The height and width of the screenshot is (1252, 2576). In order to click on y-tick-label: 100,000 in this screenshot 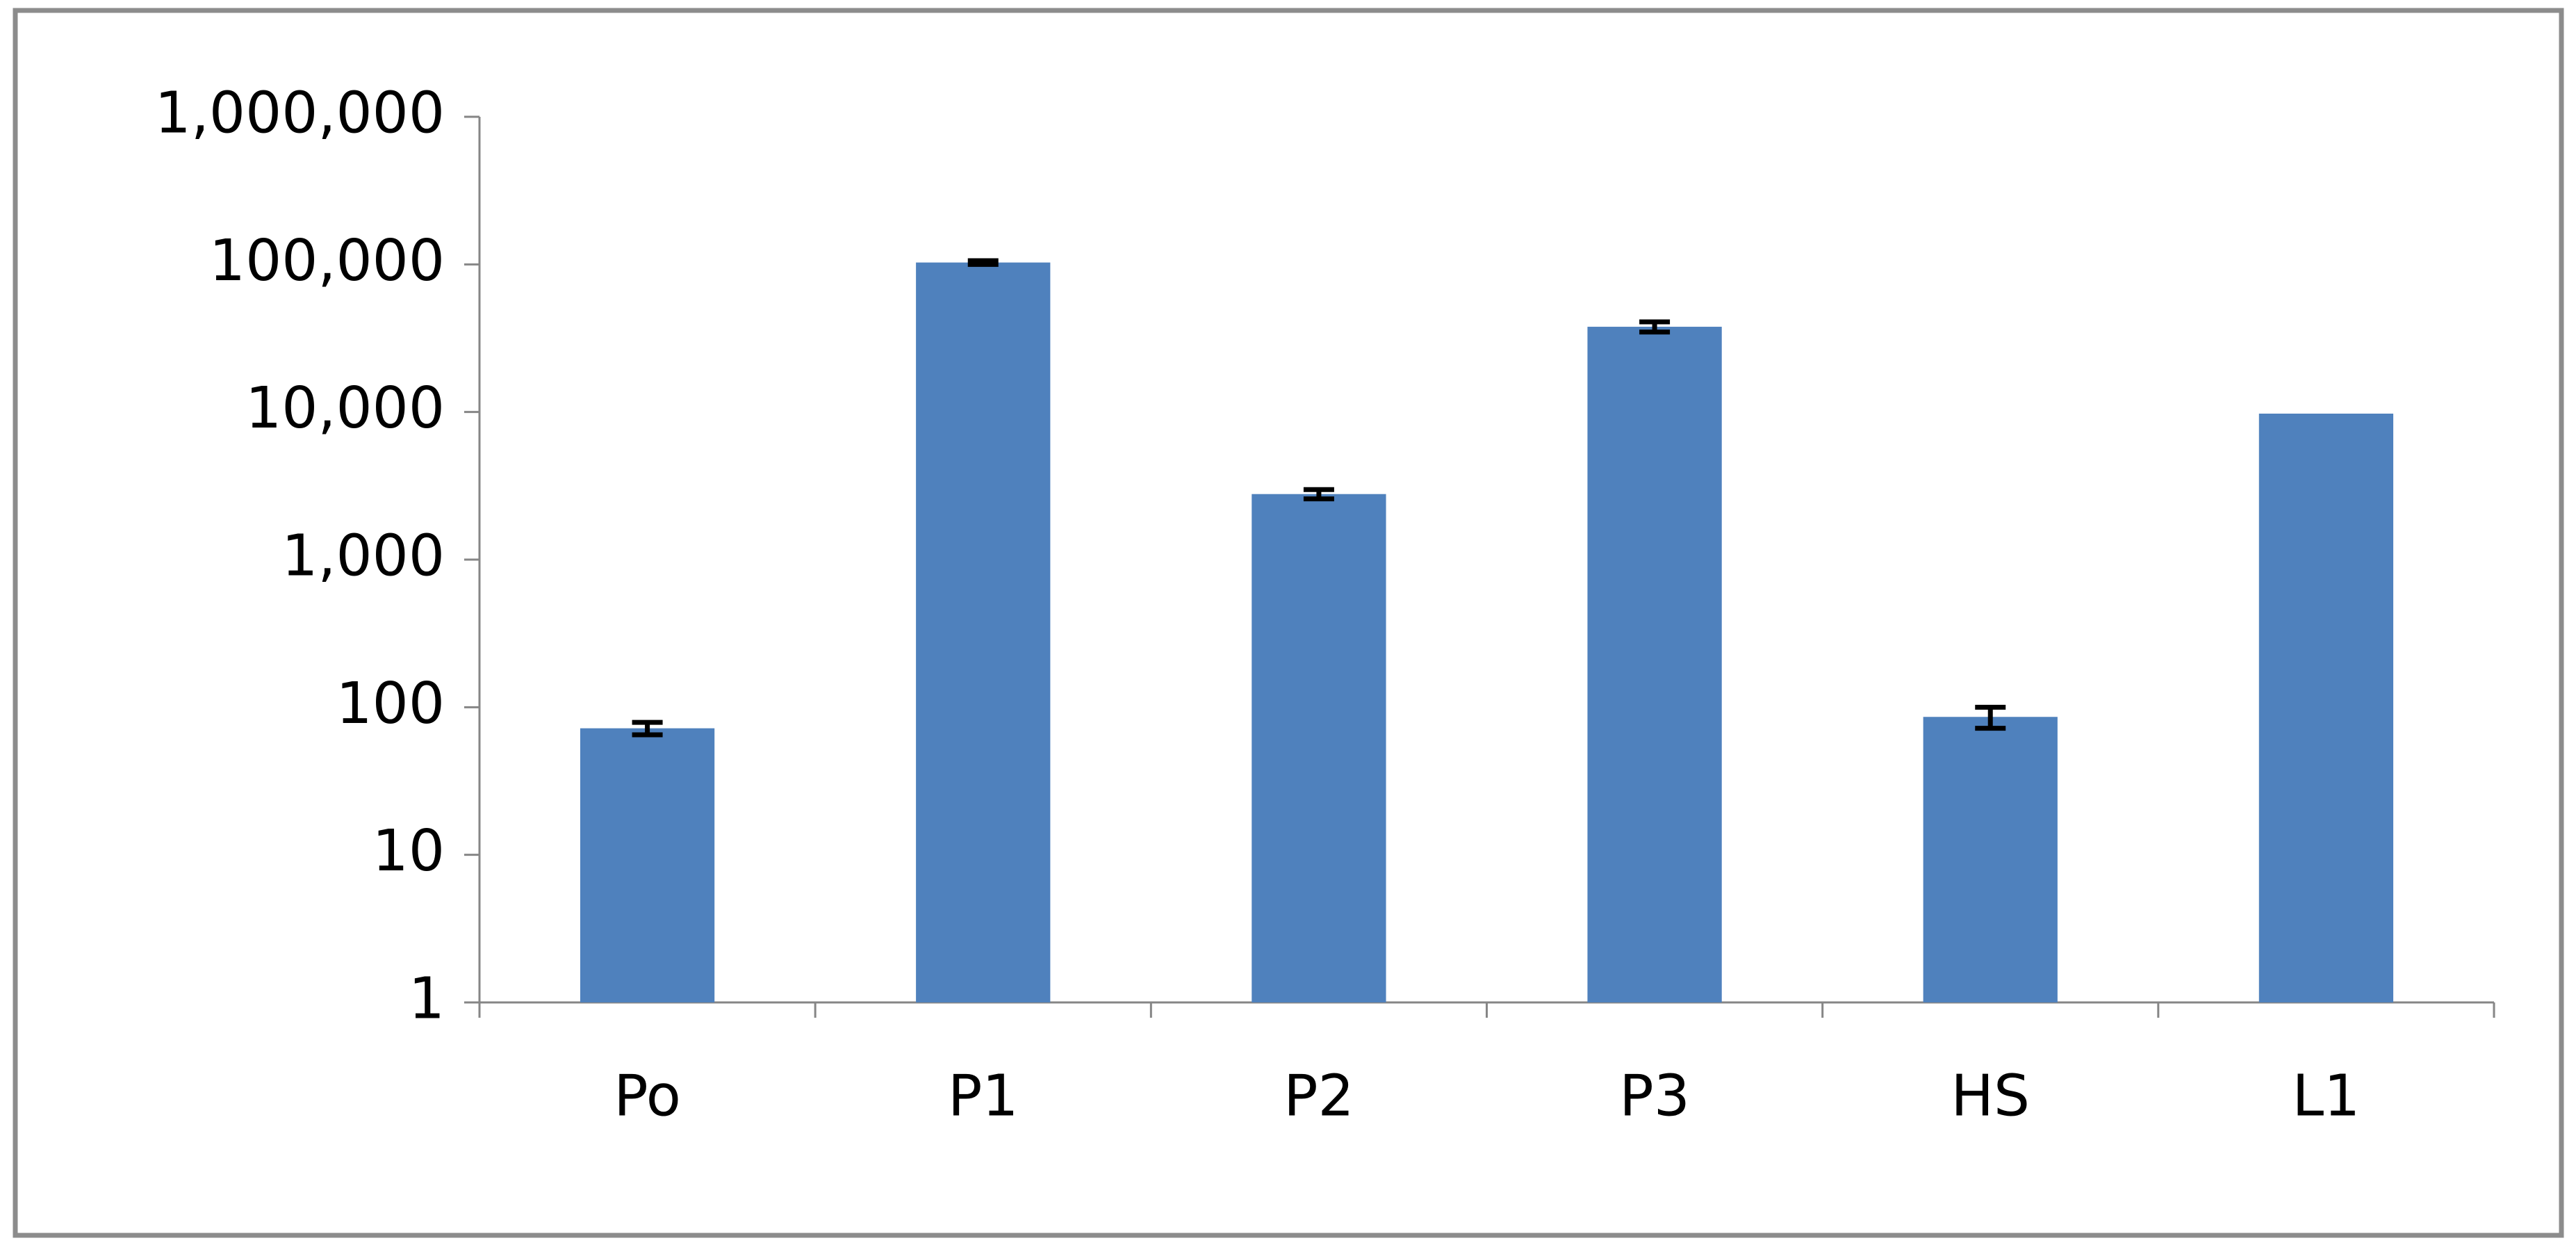, I will do `click(327, 261)`.